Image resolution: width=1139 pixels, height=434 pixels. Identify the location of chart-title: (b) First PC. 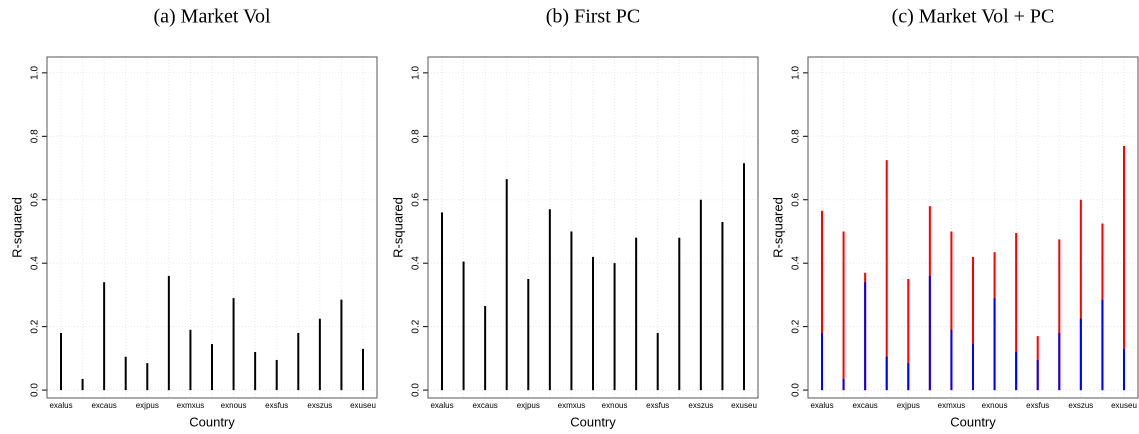
(593, 17).